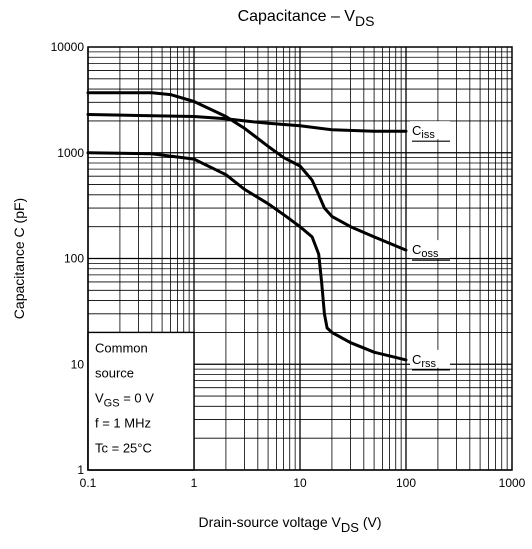  I want to click on condition-text: Common, so click(121, 347).